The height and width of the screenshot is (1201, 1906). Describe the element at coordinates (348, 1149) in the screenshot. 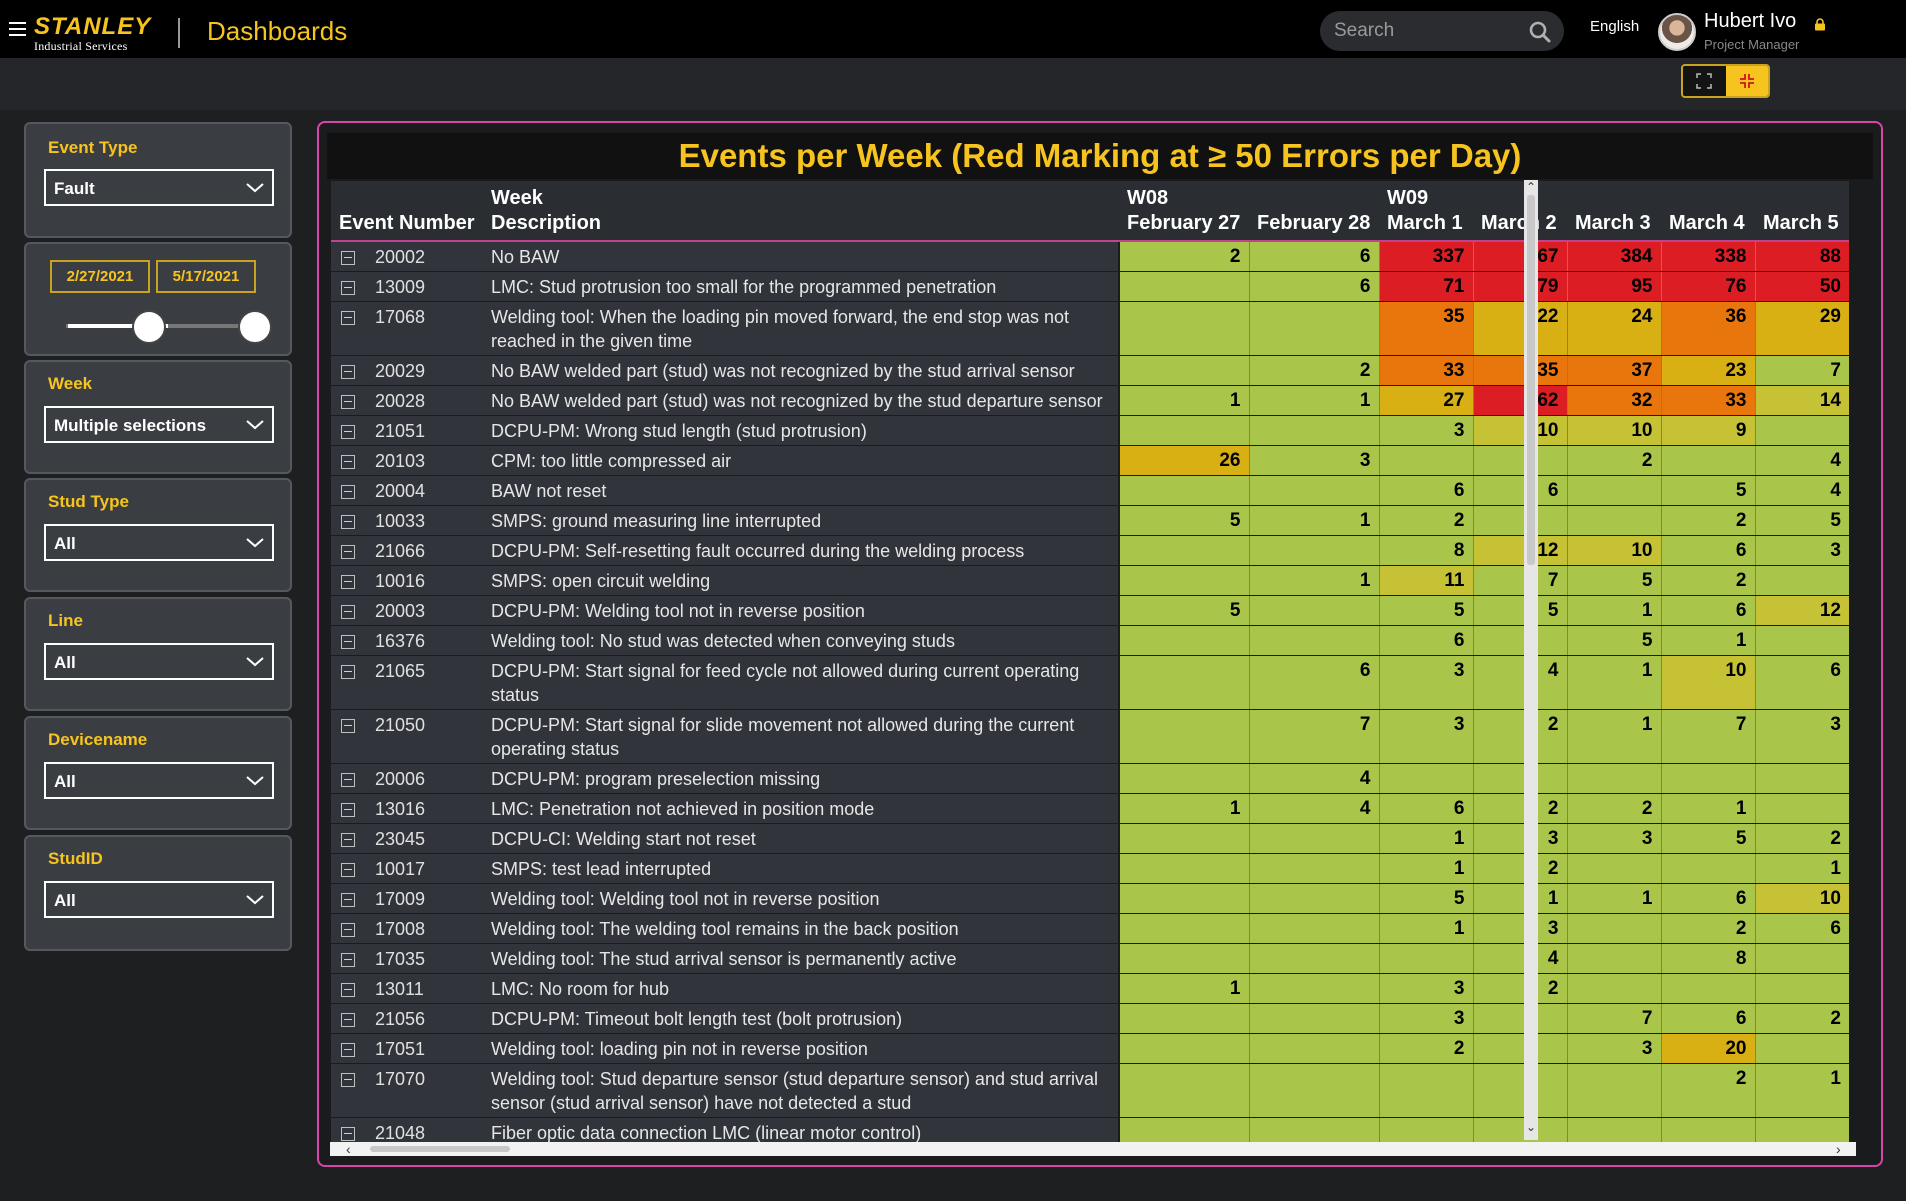

I see `scroll-left-arrow-icon: ‹` at that location.